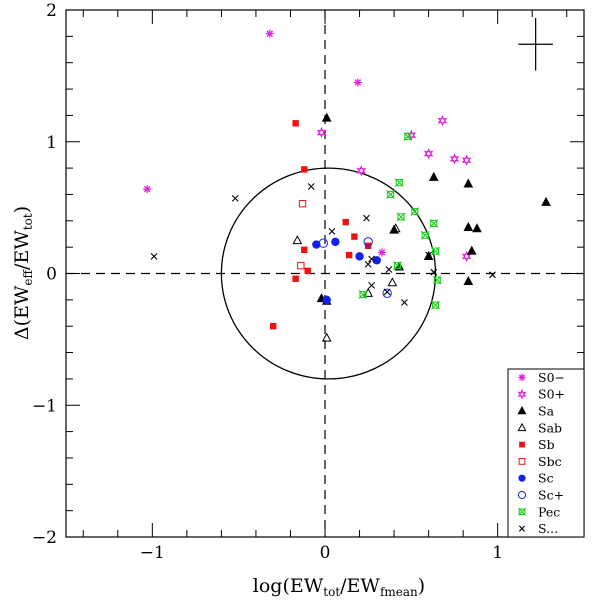  What do you see at coordinates (325, 553) in the screenshot?
I see `x-tick-label: 0` at bounding box center [325, 553].